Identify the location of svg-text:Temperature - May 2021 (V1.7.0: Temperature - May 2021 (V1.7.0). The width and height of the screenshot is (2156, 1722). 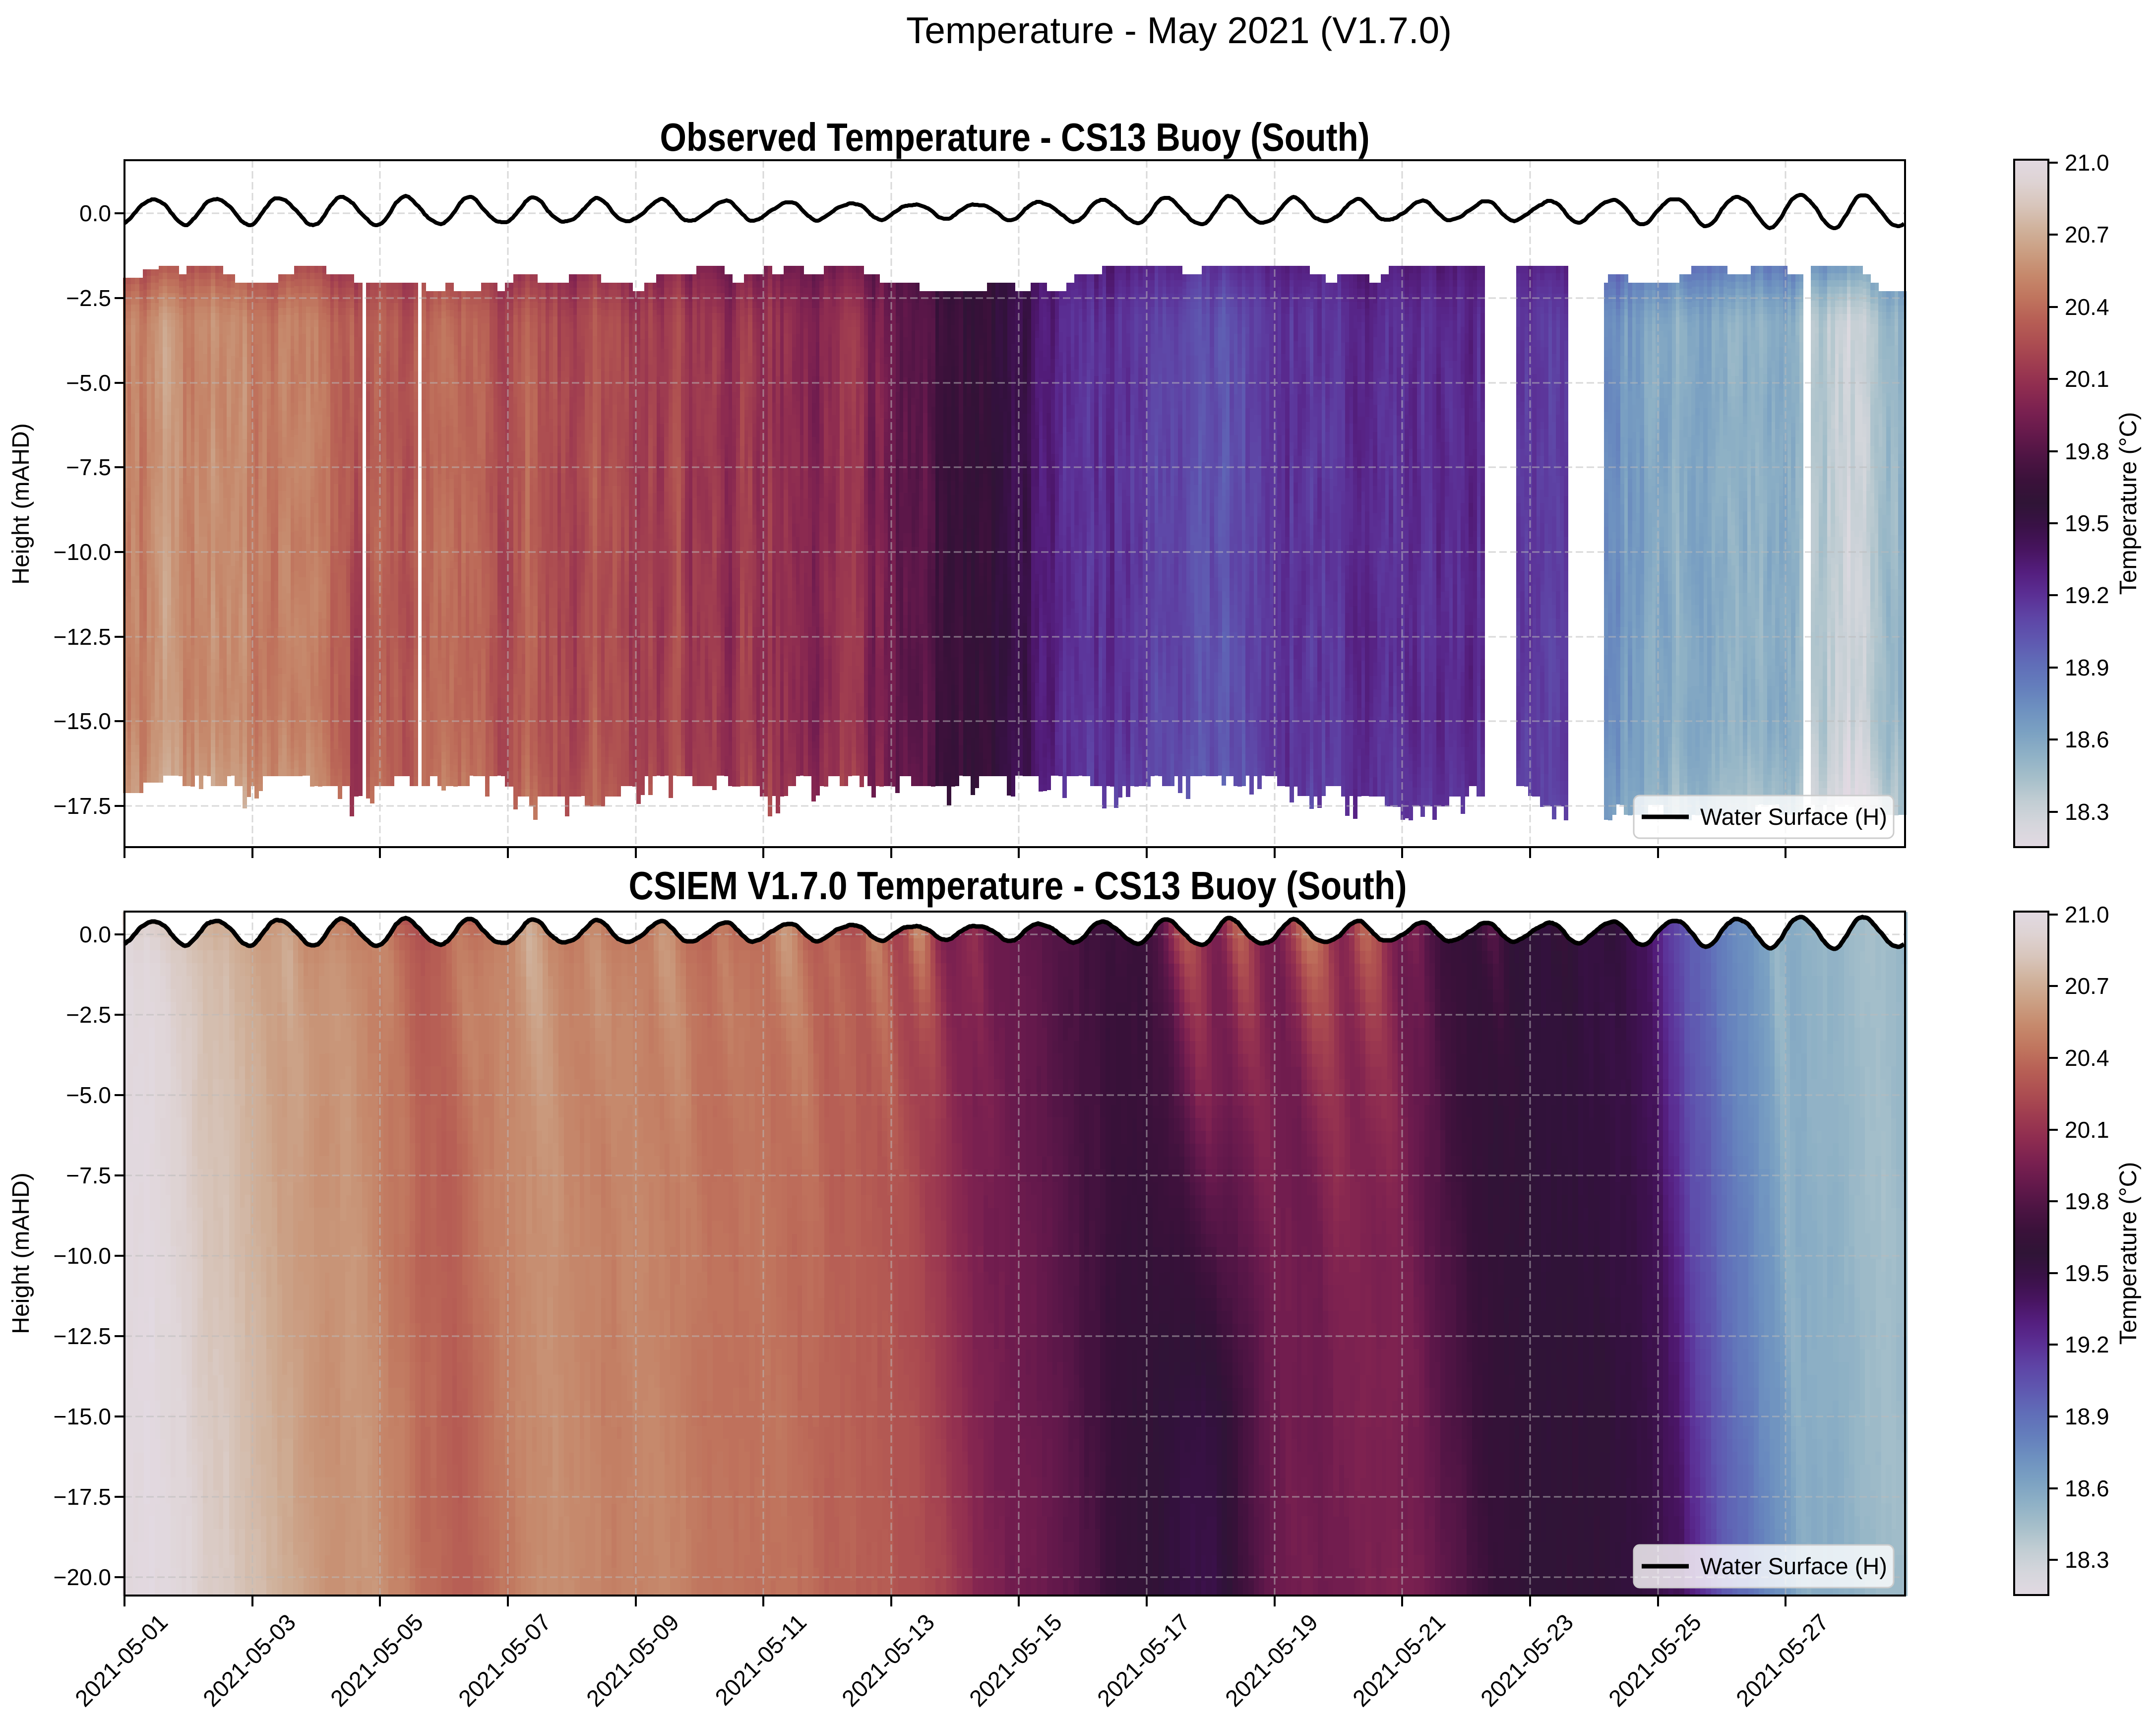
(1179, 30).